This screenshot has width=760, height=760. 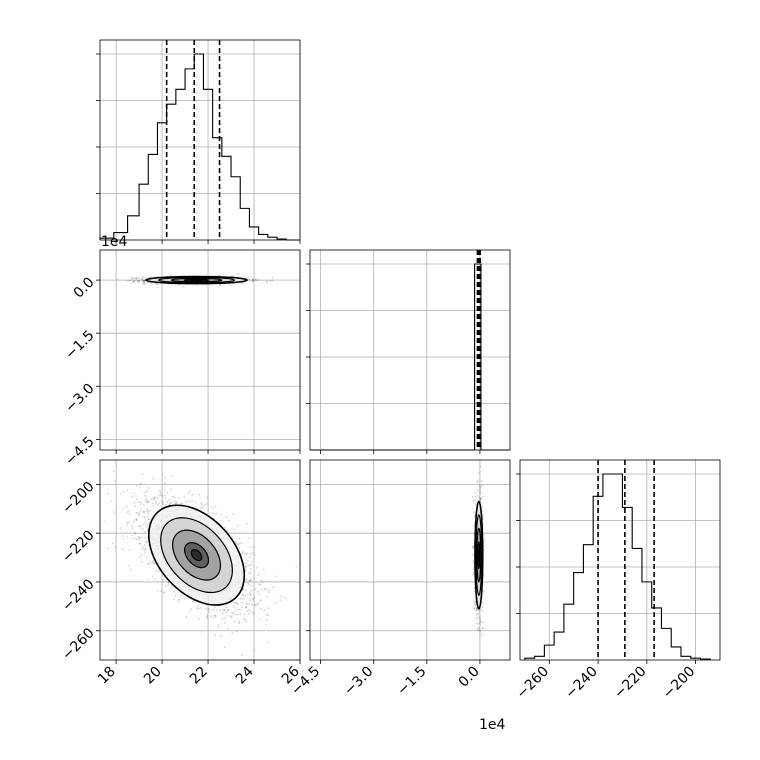 What do you see at coordinates (84, 287) in the screenshot?
I see `y-tick-label: 0.0` at bounding box center [84, 287].